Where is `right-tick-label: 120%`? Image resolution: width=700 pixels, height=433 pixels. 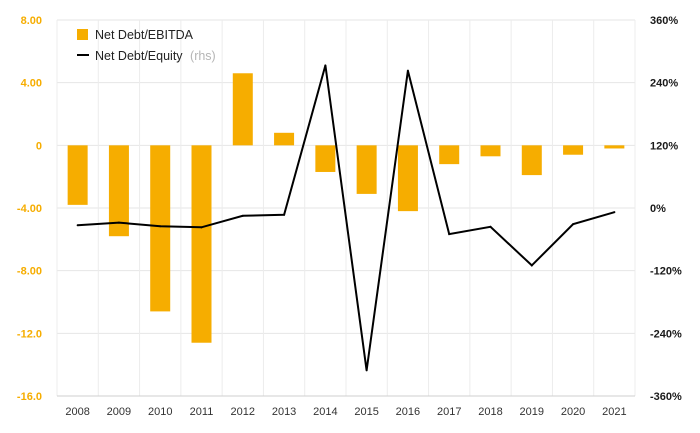 right-tick-label: 120% is located at coordinates (664, 146).